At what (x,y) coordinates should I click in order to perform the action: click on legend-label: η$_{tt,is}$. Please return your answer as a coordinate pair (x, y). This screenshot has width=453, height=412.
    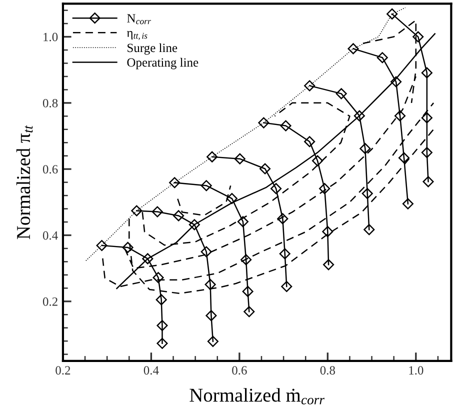
    Looking at the image, I should click on (137, 35).